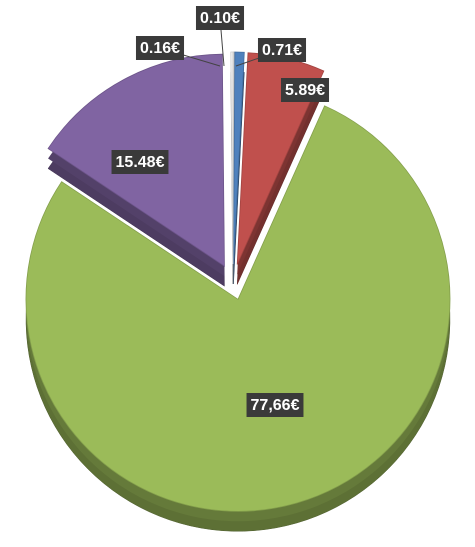 Image resolution: width=475 pixels, height=547 pixels. I want to click on data-label: 0.71€, so click(282, 50).